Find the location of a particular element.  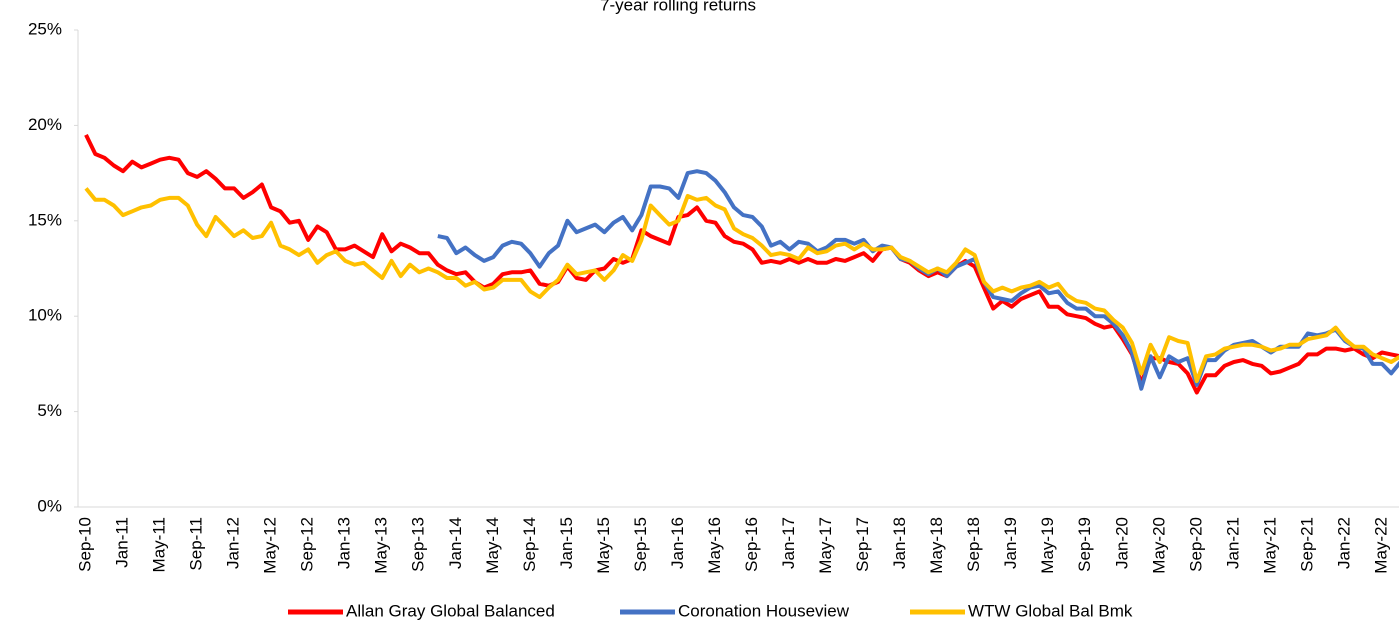

x-tick-label: Jan-15 is located at coordinates (566, 543).